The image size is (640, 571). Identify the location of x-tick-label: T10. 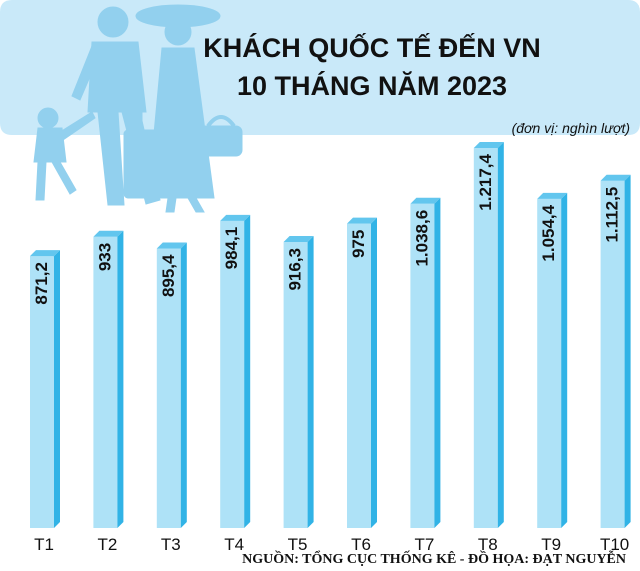
(614, 544).